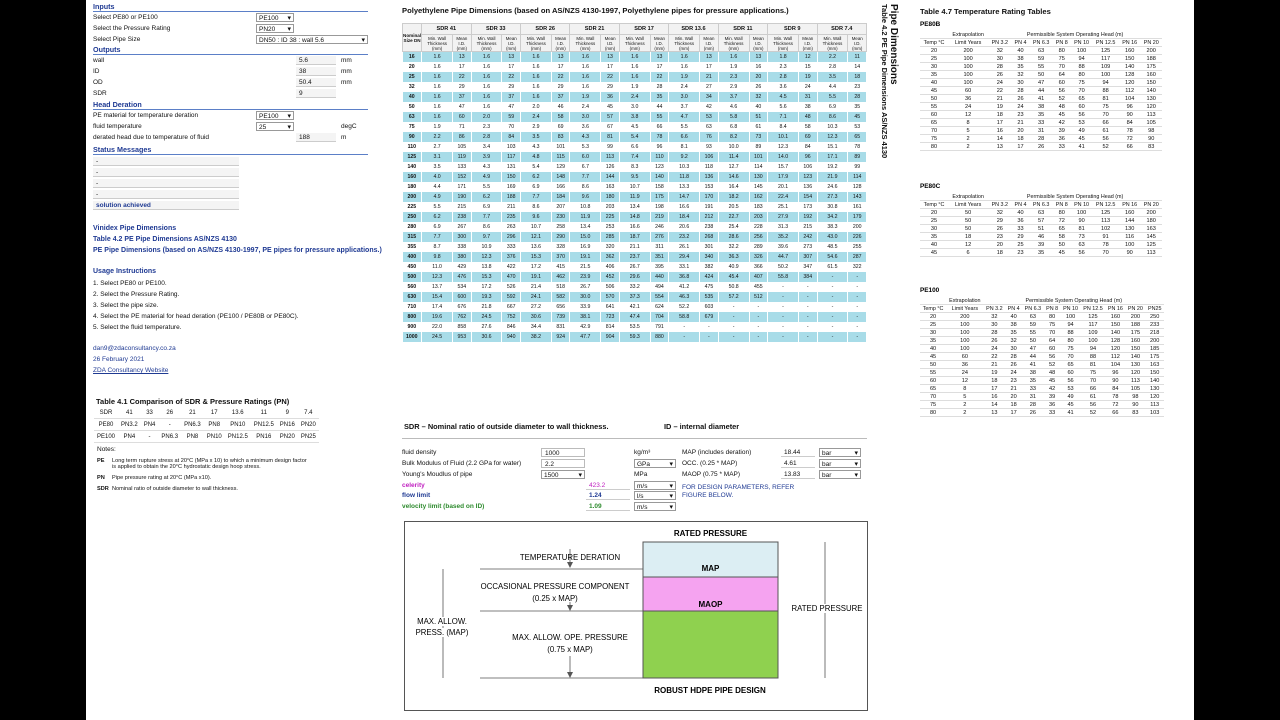 The height and width of the screenshot is (720, 1280). What do you see at coordinates (684, 277) in the screenshot?
I see `table-cell: 36.8` at bounding box center [684, 277].